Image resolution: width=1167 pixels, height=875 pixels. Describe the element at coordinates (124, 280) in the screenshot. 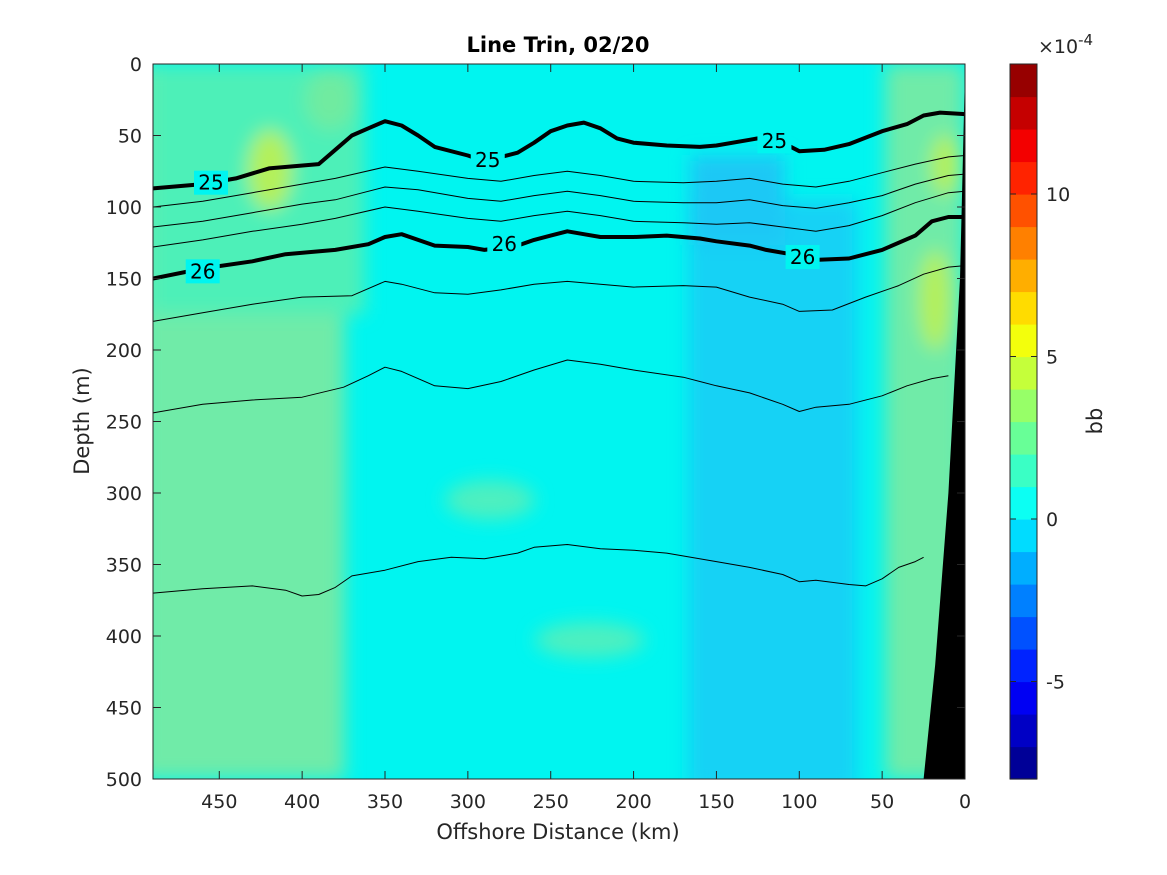

I see `y-tick-label: 150` at that location.